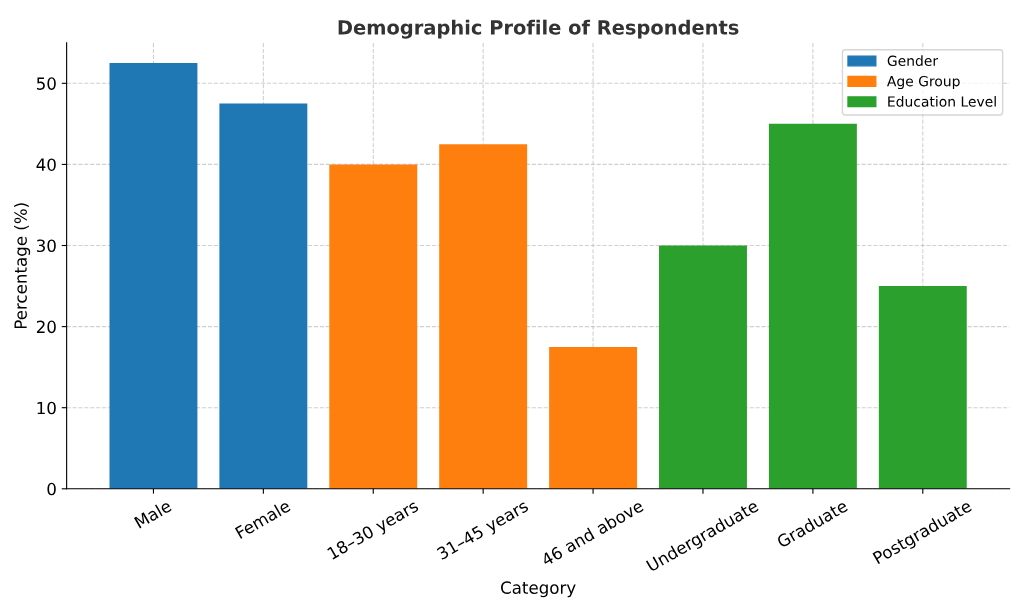 The image size is (1025, 611). What do you see at coordinates (538, 589) in the screenshot?
I see `x-axis-title: Category` at bounding box center [538, 589].